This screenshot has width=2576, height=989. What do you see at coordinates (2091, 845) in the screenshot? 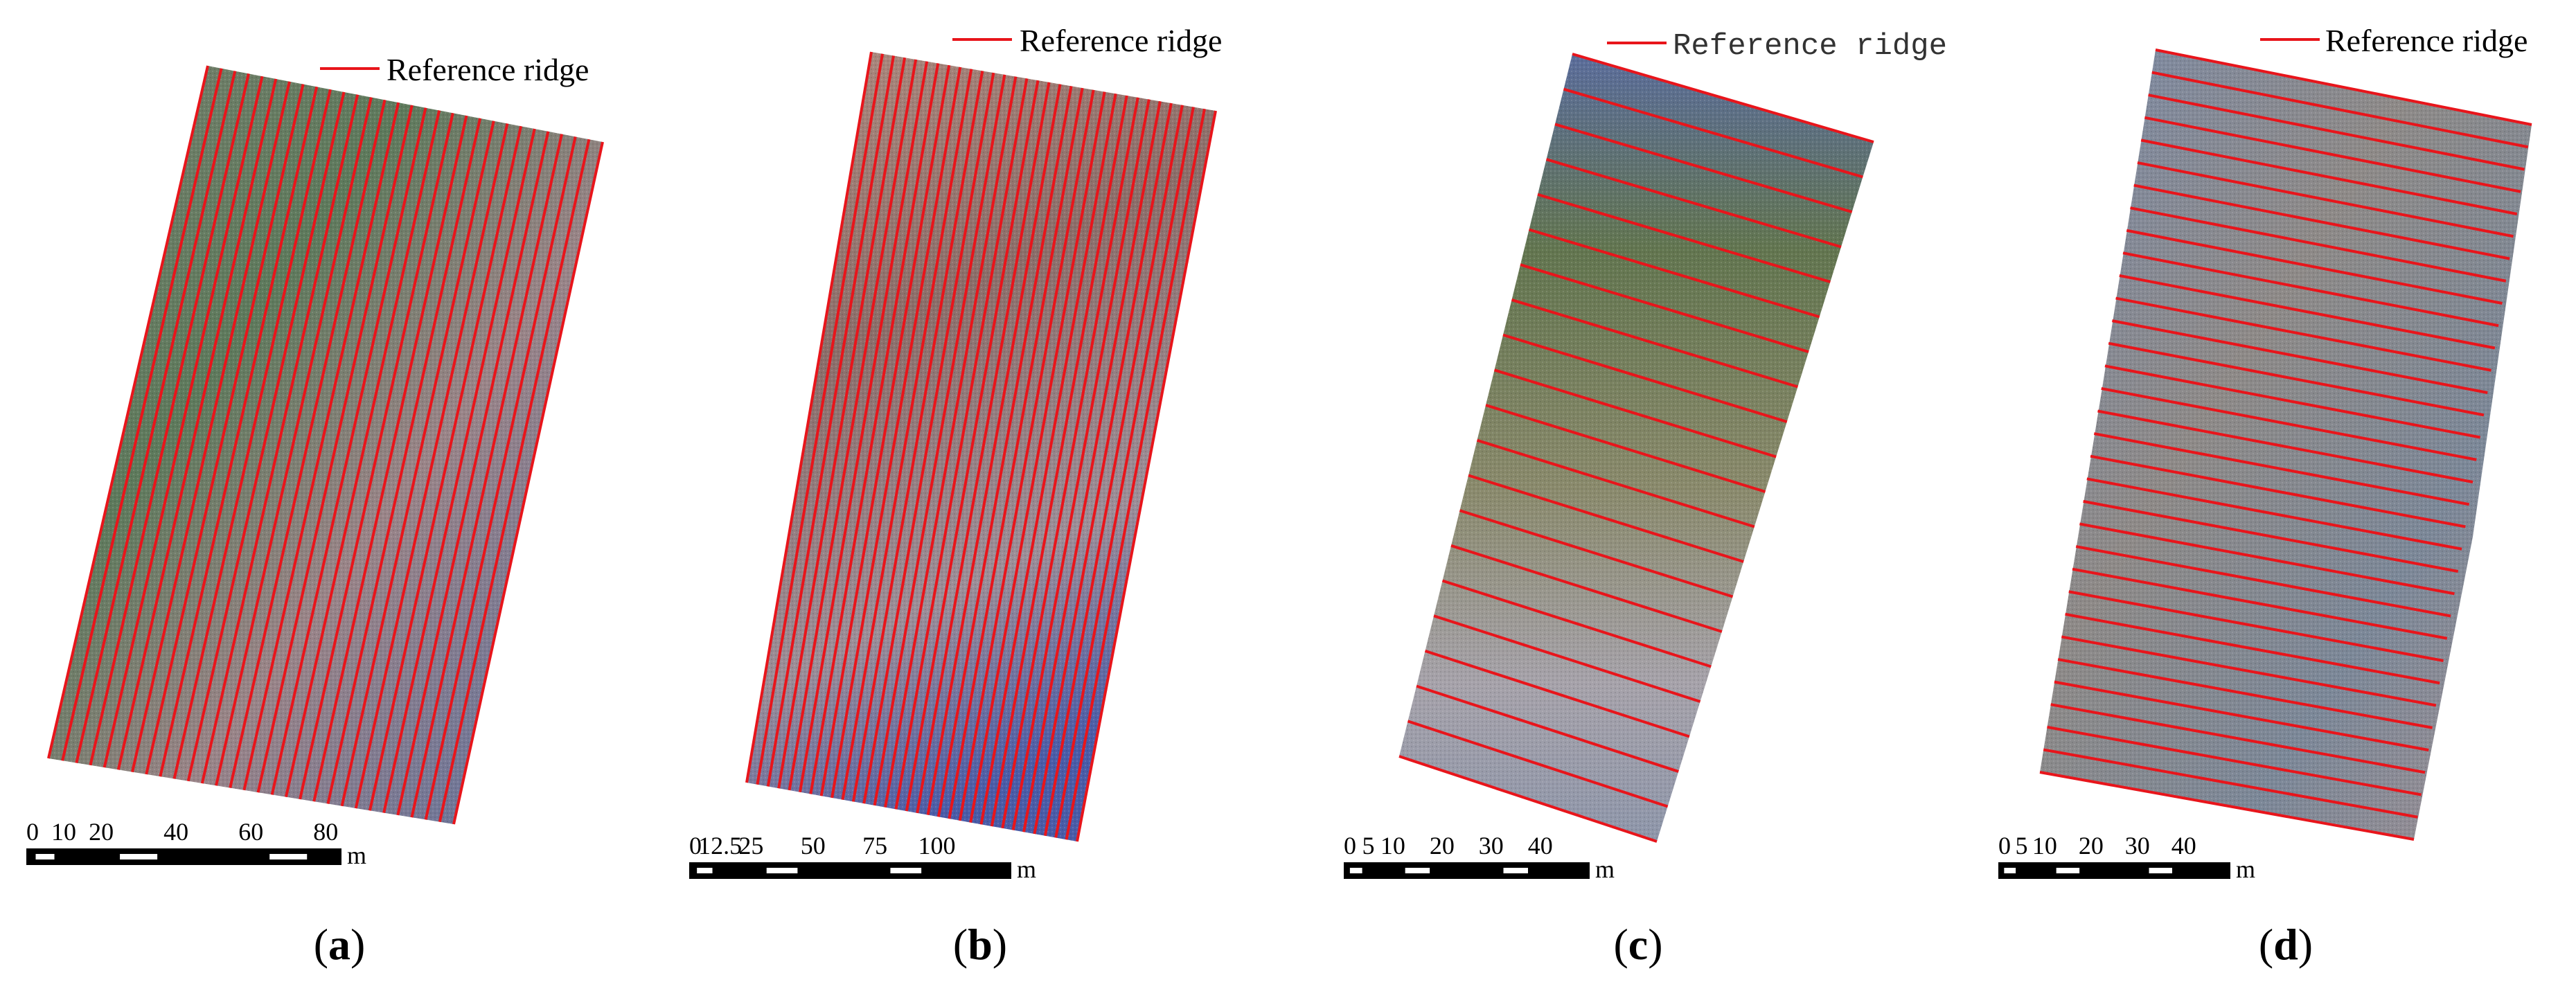
I see `scale-tick-label-d: 20` at bounding box center [2091, 845].